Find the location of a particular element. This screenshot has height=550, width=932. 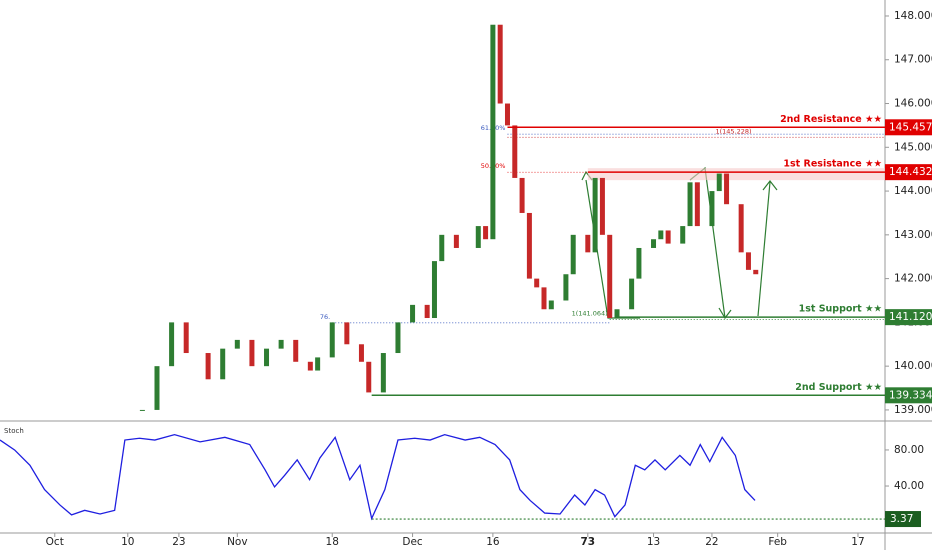

x-tick-label: Feb is located at coordinates (777, 542).